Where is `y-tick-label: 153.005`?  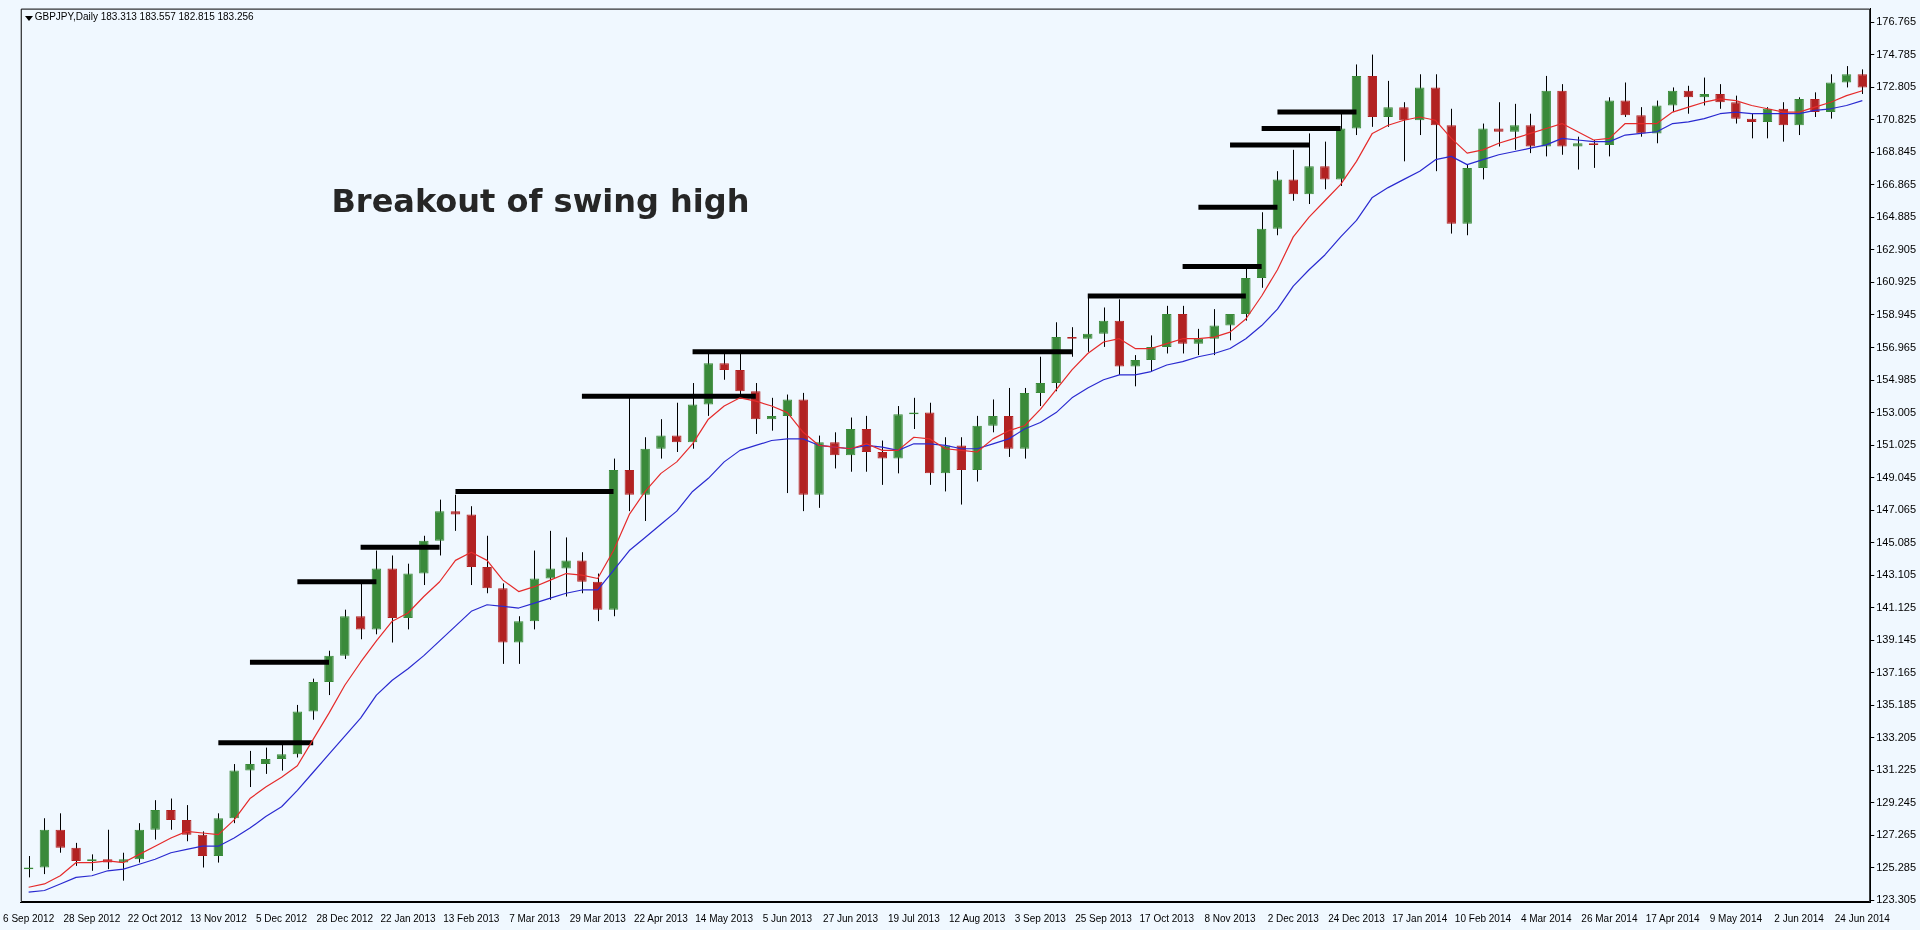
y-tick-label: 153.005 is located at coordinates (1896, 411).